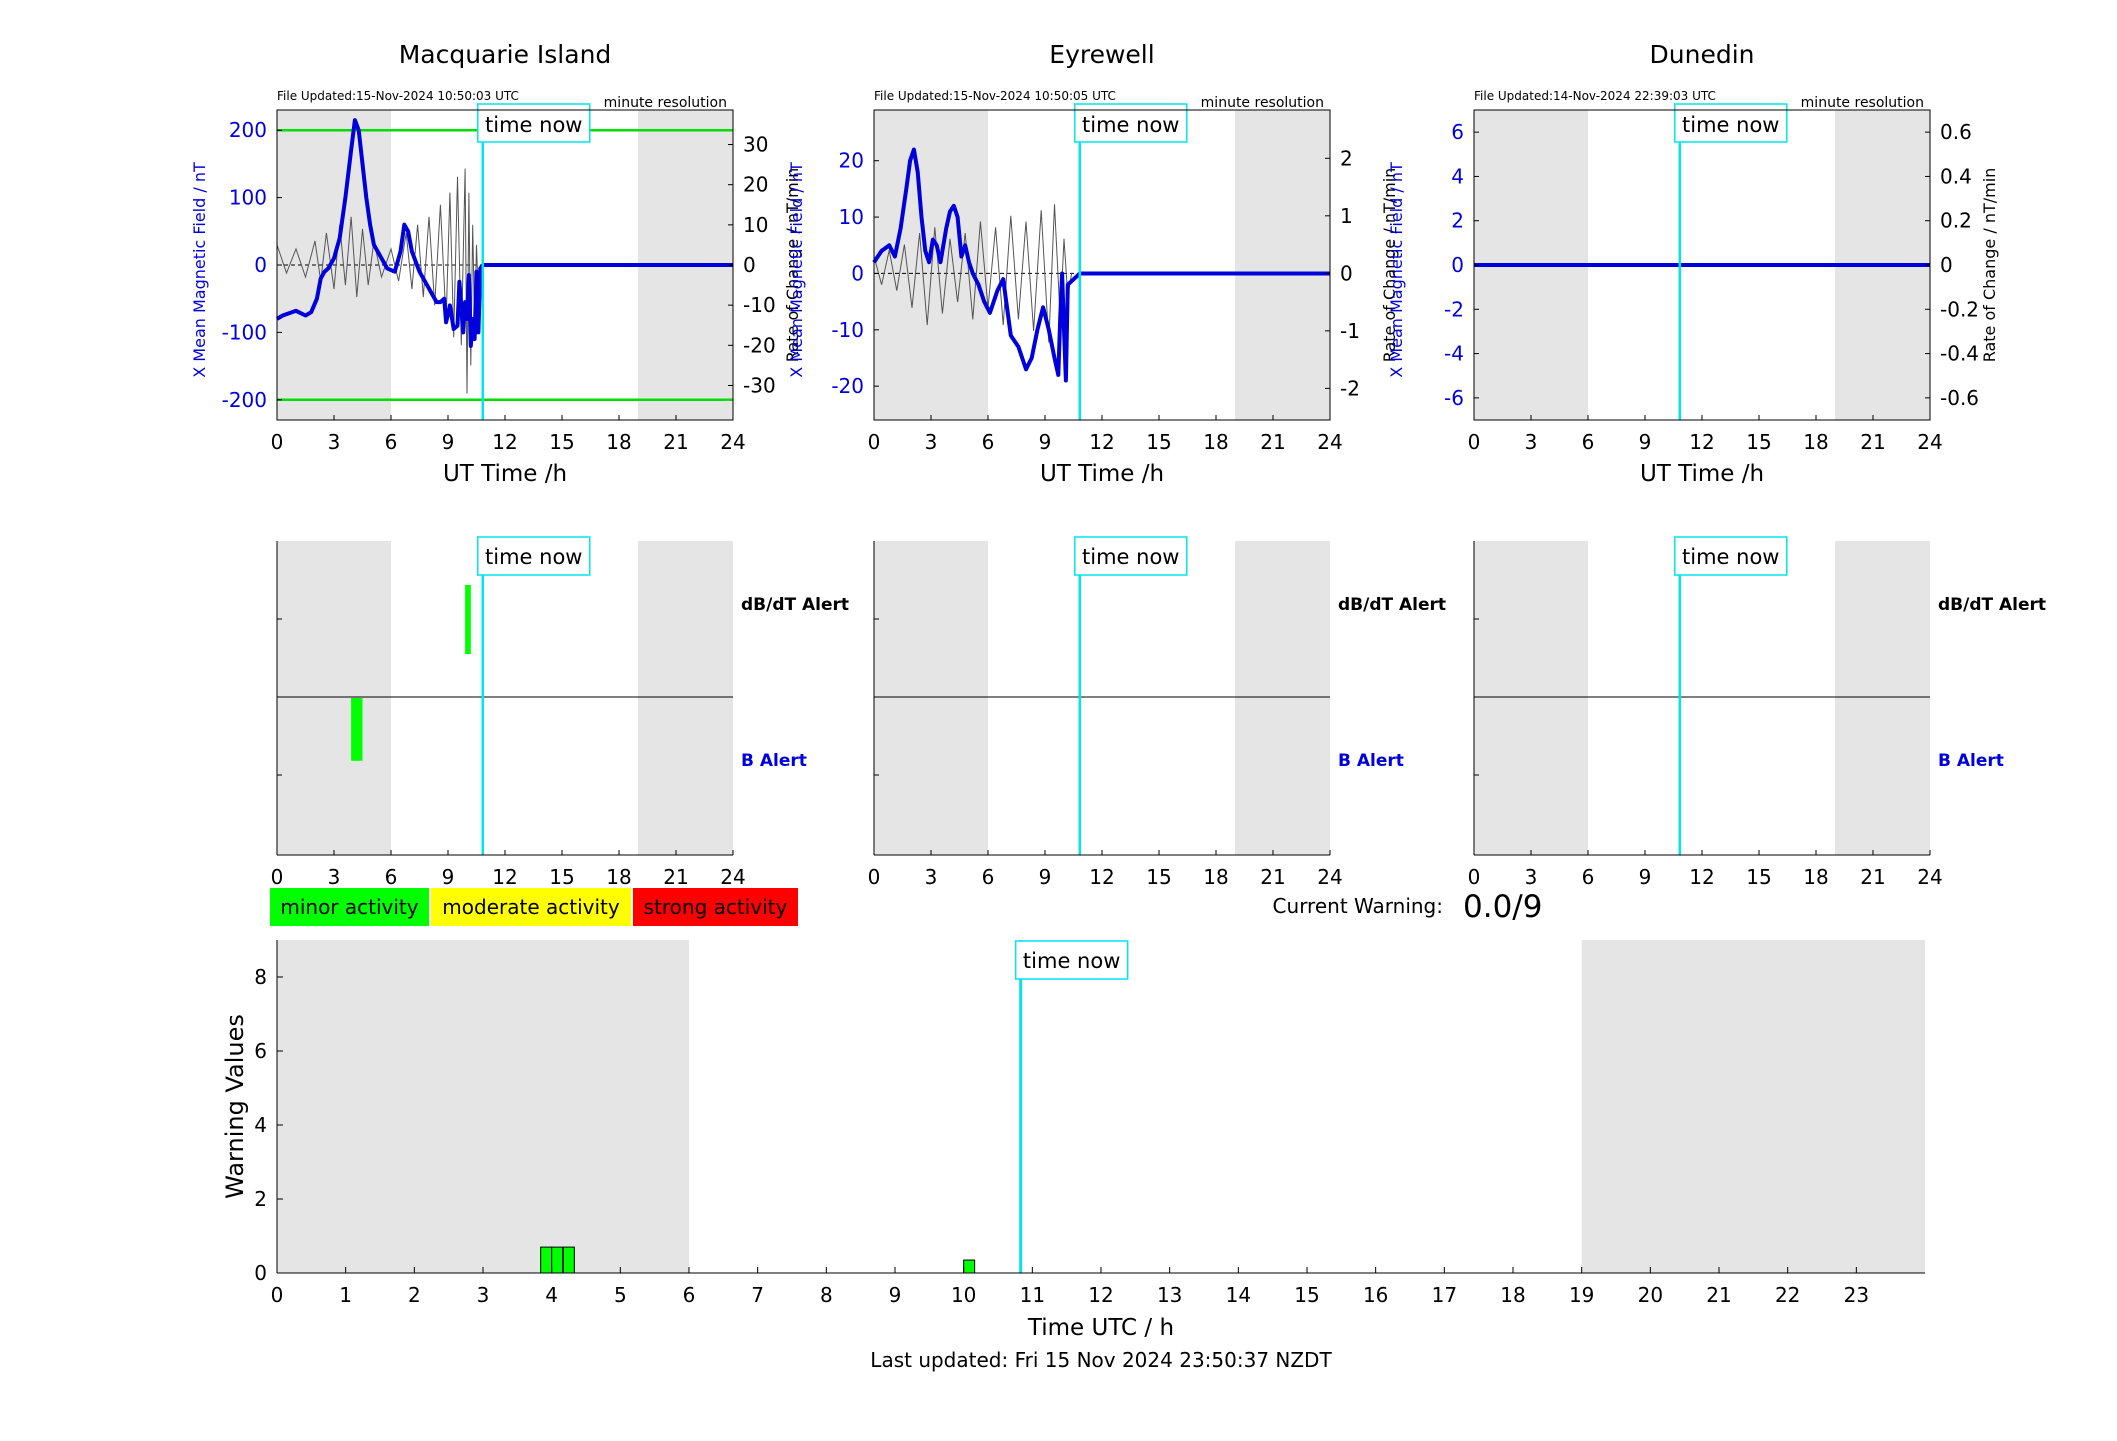  Describe the element at coordinates (1457, 176) in the screenshot. I see `b-tick-label: 4` at that location.